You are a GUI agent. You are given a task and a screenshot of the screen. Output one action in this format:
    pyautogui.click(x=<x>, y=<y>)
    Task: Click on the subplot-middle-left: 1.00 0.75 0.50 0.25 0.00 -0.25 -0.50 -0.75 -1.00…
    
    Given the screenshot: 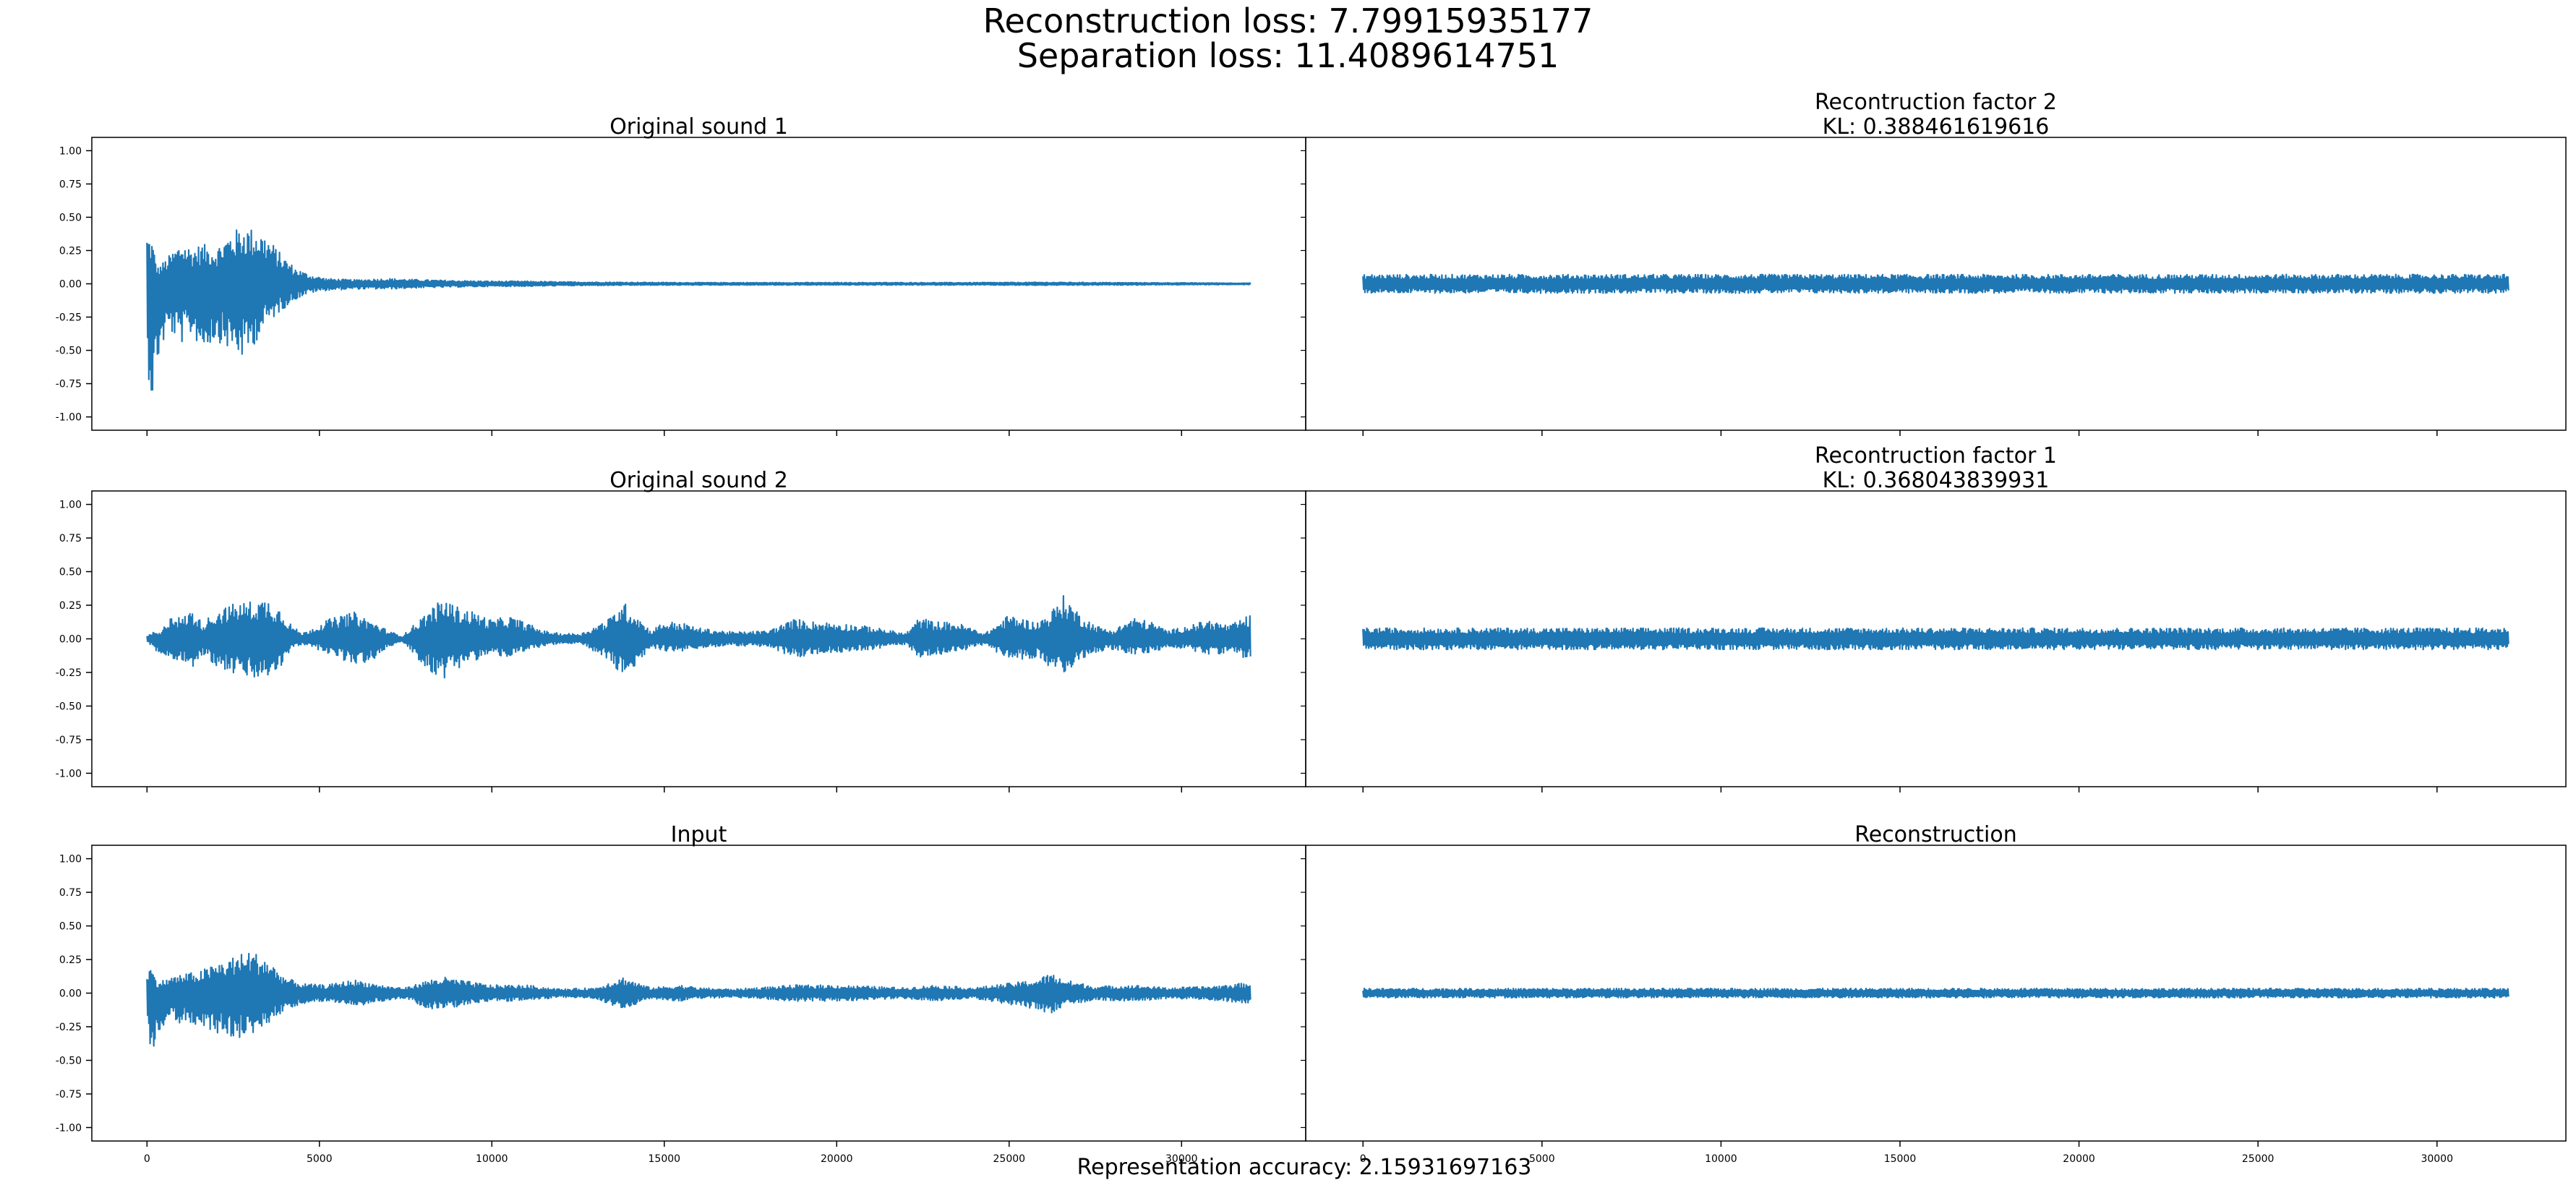 What is the action you would take?
    pyautogui.click(x=681, y=630)
    